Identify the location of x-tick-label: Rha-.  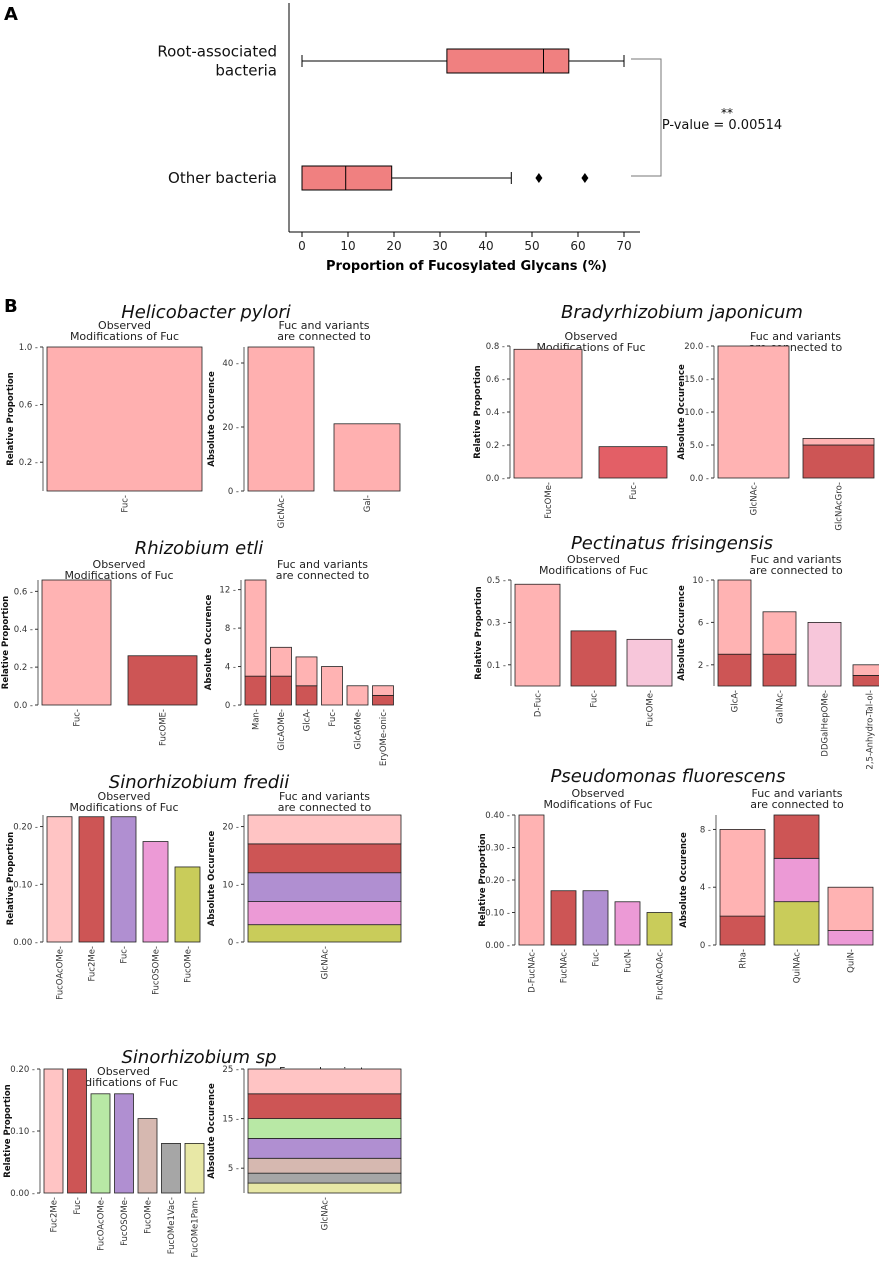
(744, 959).